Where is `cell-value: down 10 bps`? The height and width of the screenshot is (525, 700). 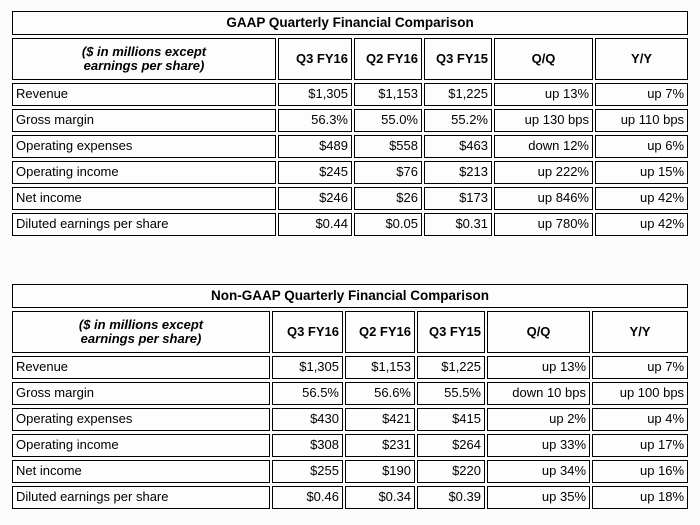
cell-value: down 10 bps is located at coordinates (538, 393).